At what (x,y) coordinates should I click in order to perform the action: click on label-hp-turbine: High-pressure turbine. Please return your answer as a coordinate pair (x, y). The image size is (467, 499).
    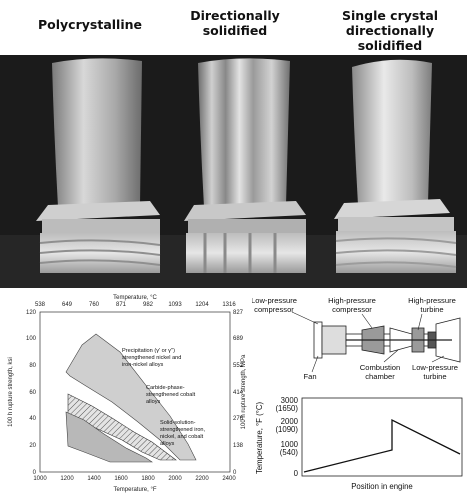
    Looking at the image, I should click on (432, 305).